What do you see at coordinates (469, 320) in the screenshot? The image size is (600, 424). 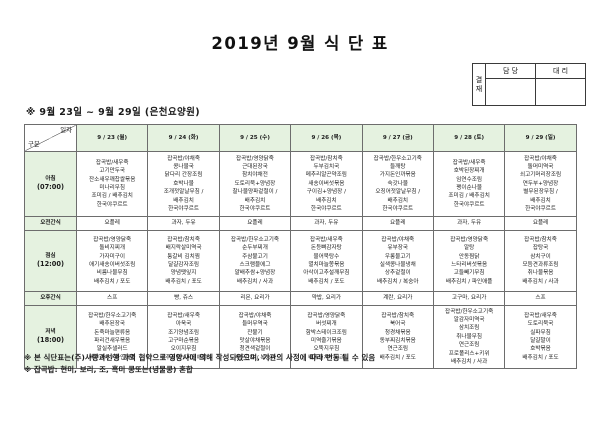 I see `menu-item: 알감자미역국` at bounding box center [469, 320].